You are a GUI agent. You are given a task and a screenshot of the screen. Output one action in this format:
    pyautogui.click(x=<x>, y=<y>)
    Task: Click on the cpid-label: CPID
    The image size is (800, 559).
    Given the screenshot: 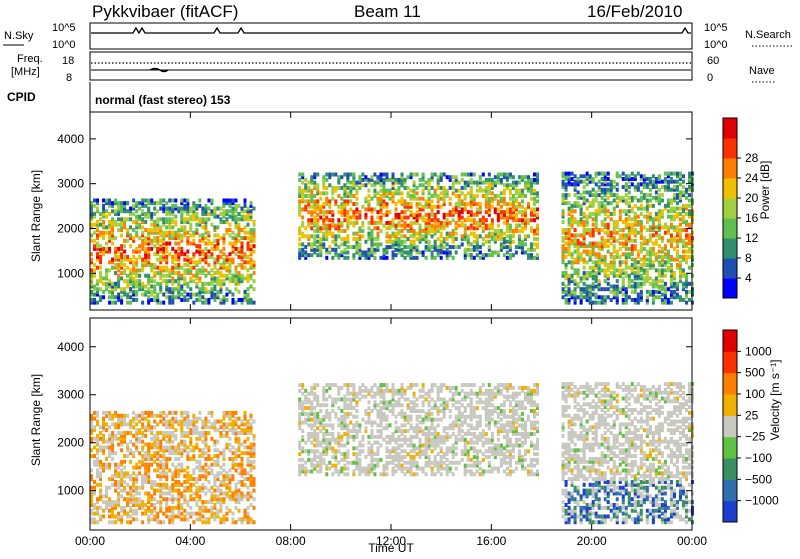 What is the action you would take?
    pyautogui.click(x=21, y=97)
    